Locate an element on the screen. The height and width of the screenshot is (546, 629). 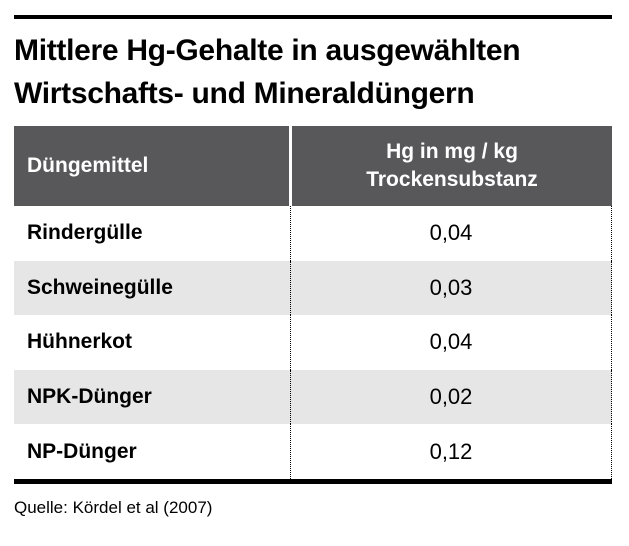
row-value: 0,12 is located at coordinates (451, 451).